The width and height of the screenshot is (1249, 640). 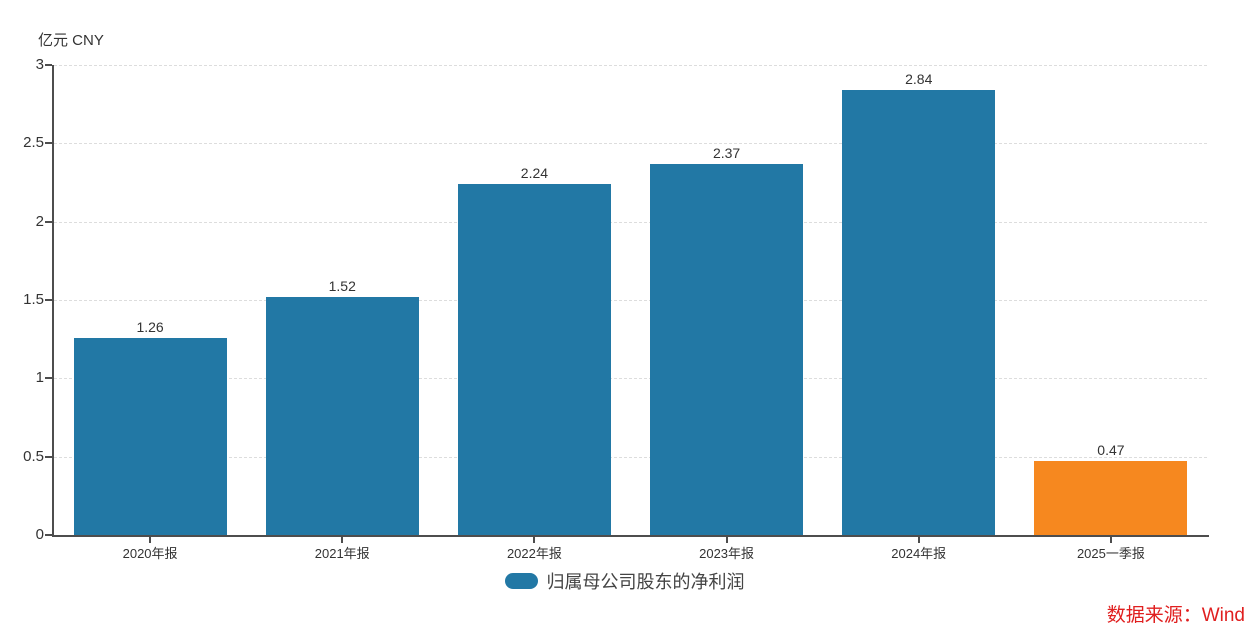 What do you see at coordinates (919, 79) in the screenshot?
I see `bar-value-label: 2.84` at bounding box center [919, 79].